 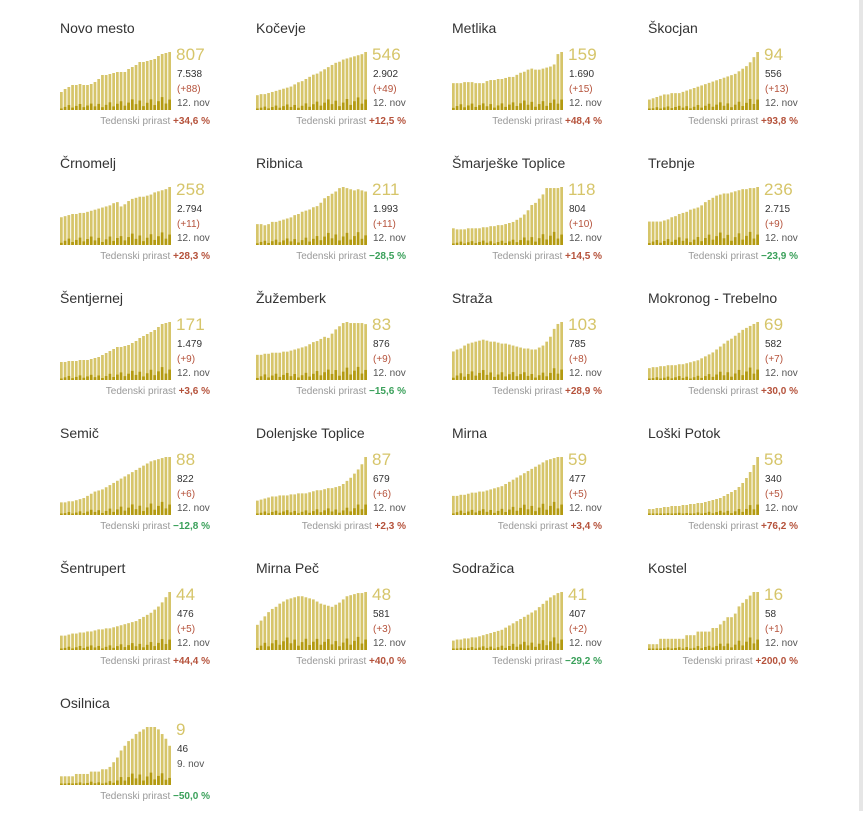 I want to click on weekly-growth: Tedenski prirast +93,8 %, so click(x=723, y=122).